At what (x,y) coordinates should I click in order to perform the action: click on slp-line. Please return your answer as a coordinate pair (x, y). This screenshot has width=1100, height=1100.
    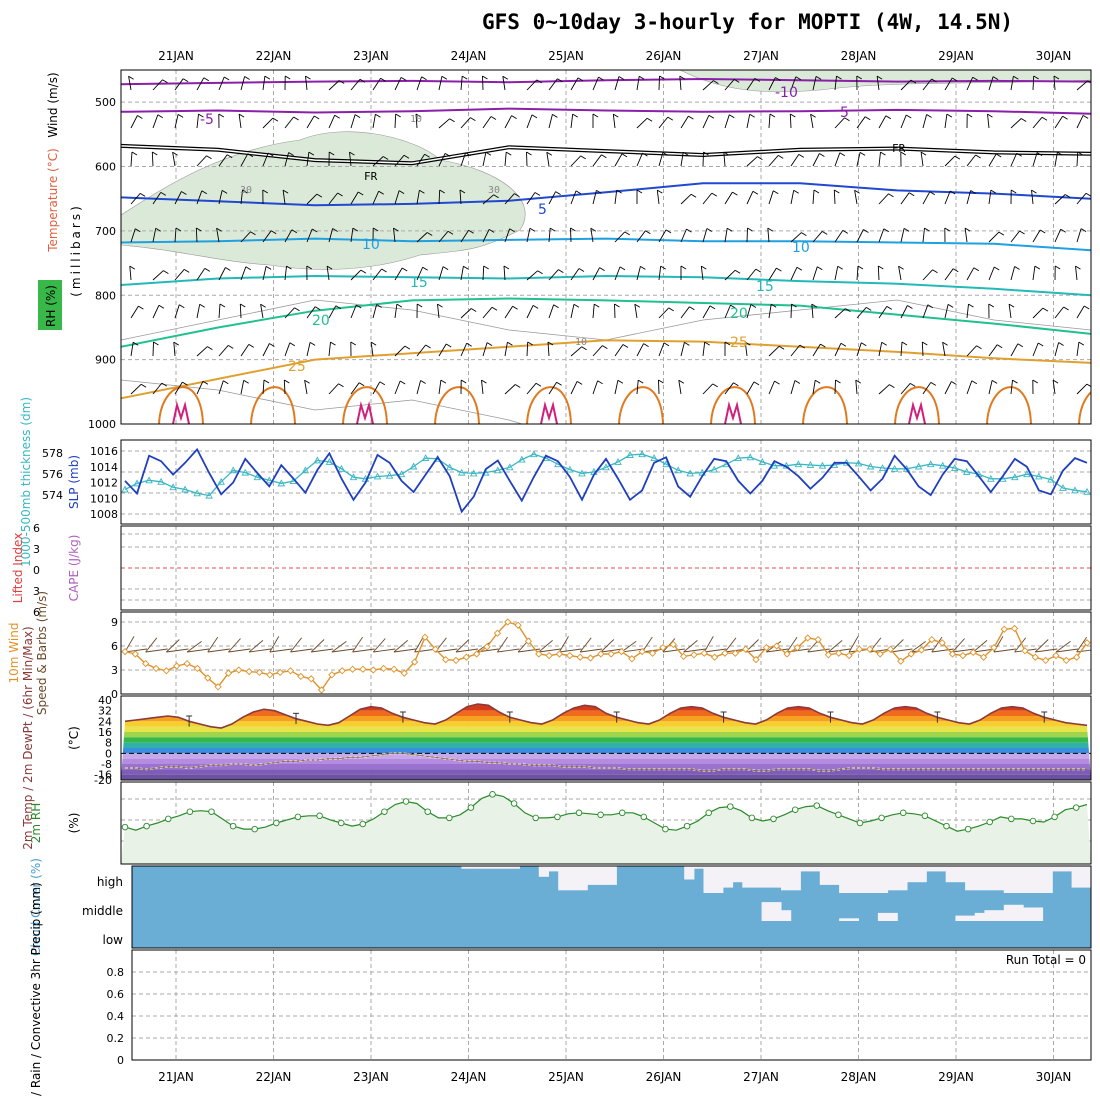
    Looking at the image, I should click on (606, 480).